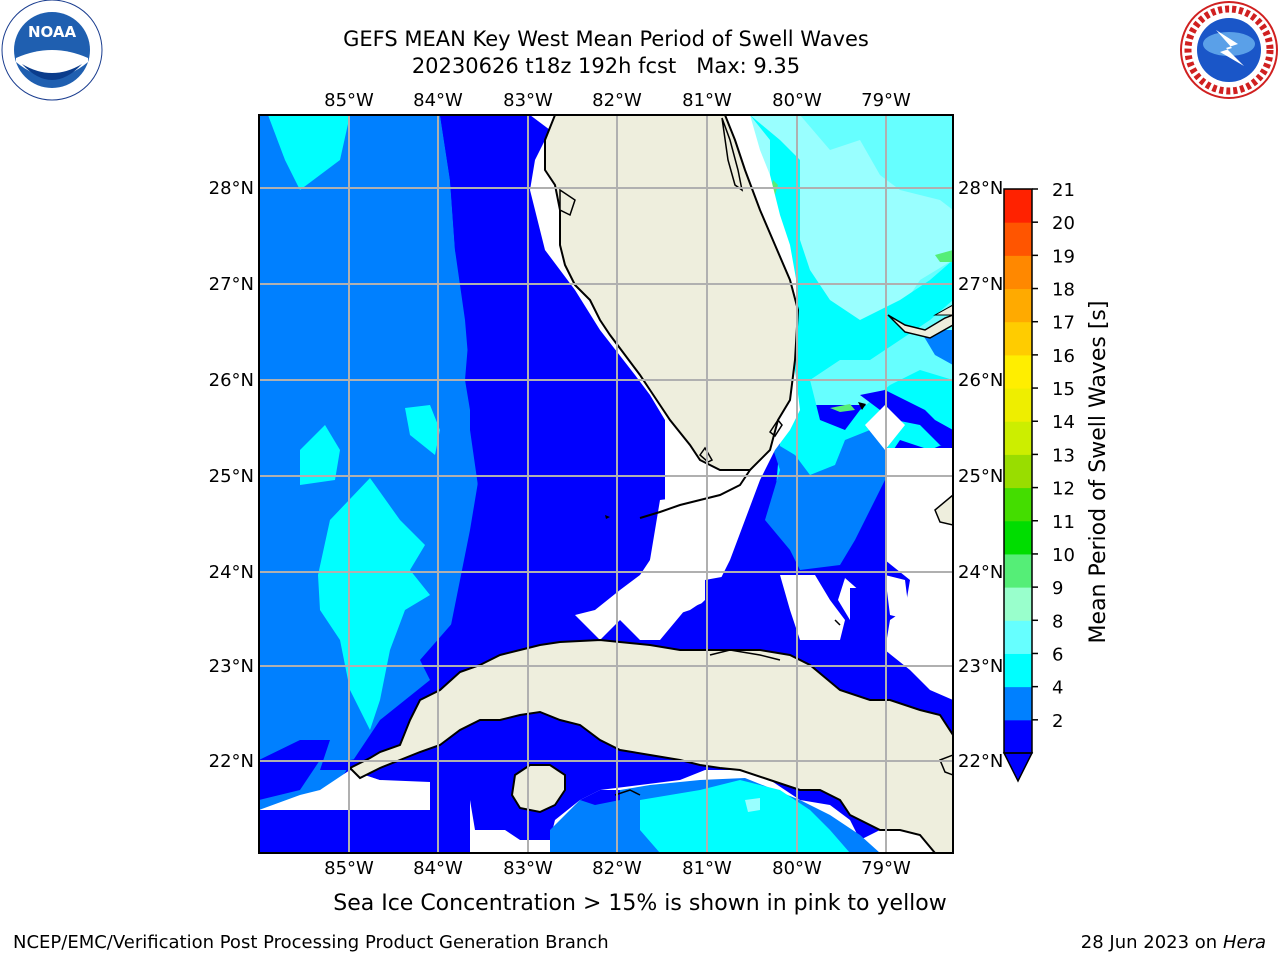 The height and width of the screenshot is (960, 1280). What do you see at coordinates (1063, 290) in the screenshot?
I see `colorbar-tick-label: 18` at bounding box center [1063, 290].